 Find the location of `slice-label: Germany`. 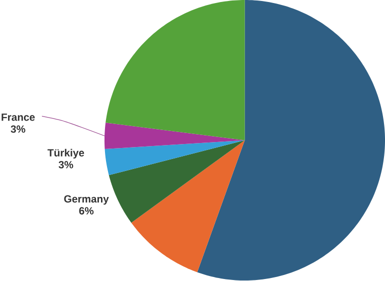

slice-label: Germany is located at coordinates (86, 200).